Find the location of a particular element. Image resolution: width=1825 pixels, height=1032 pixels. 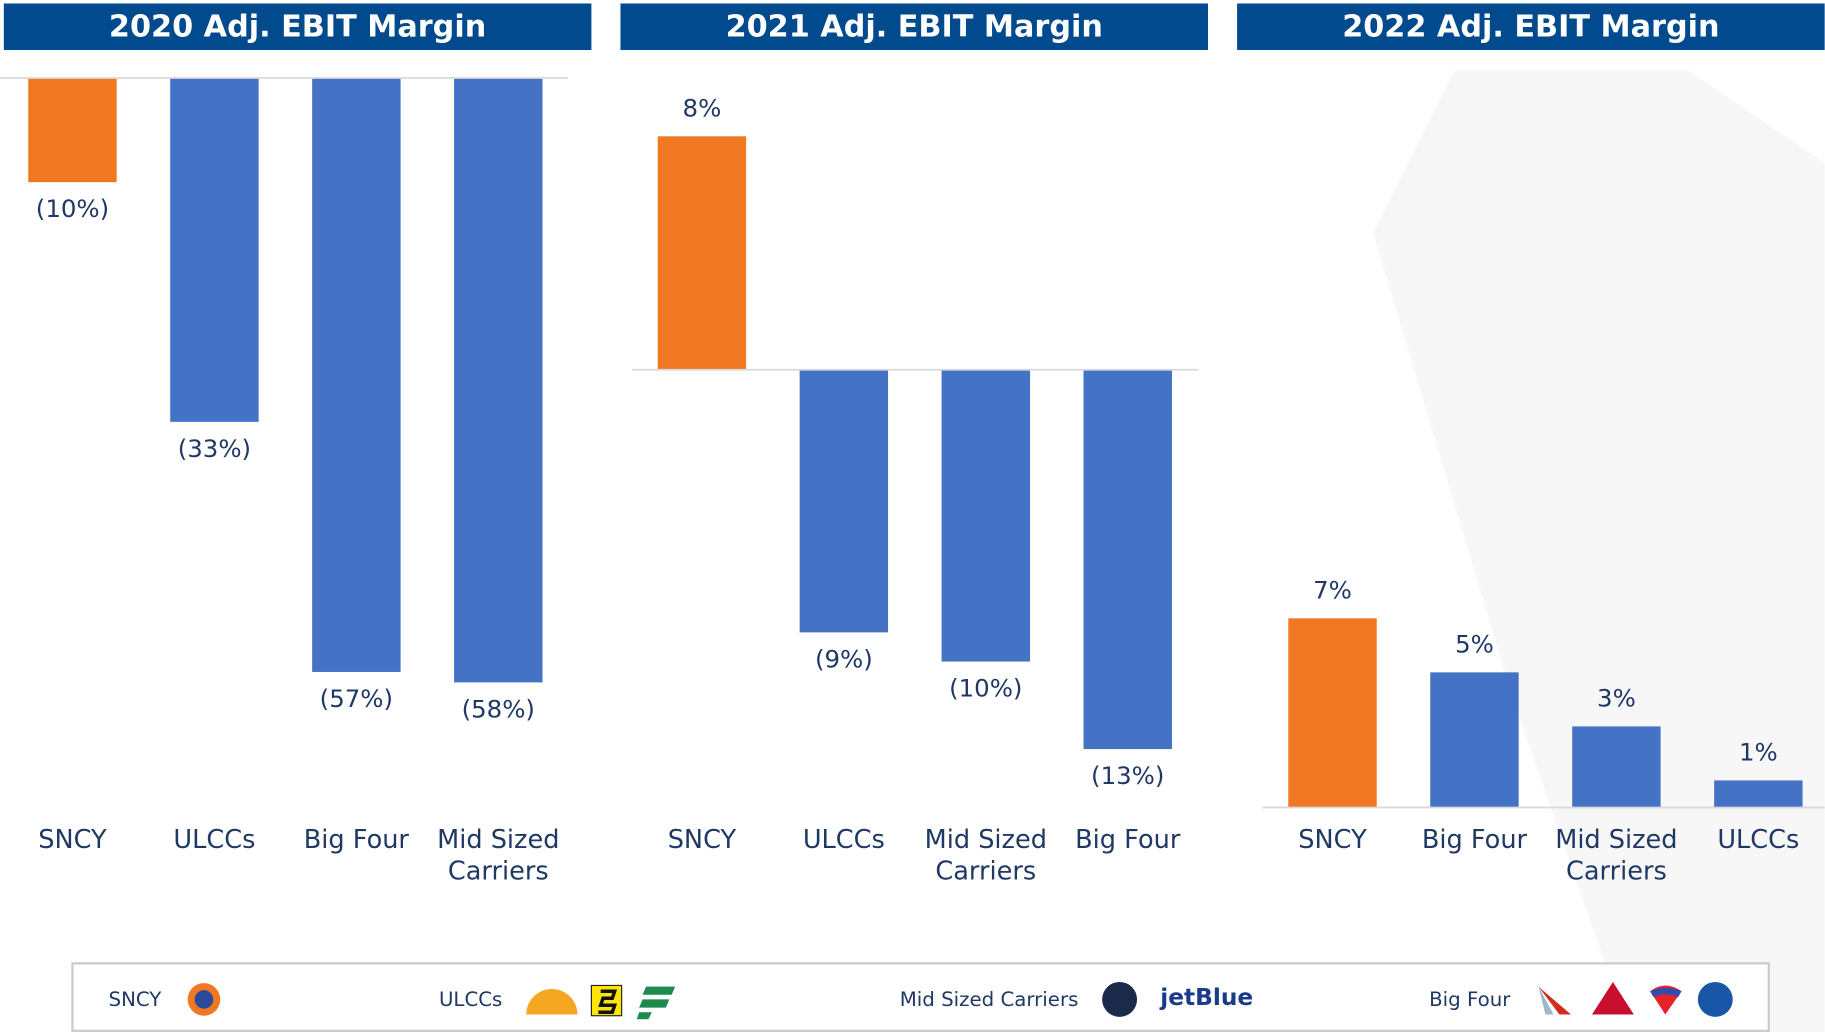

ulcc-logo-s-mark is located at coordinates (608, 1001).